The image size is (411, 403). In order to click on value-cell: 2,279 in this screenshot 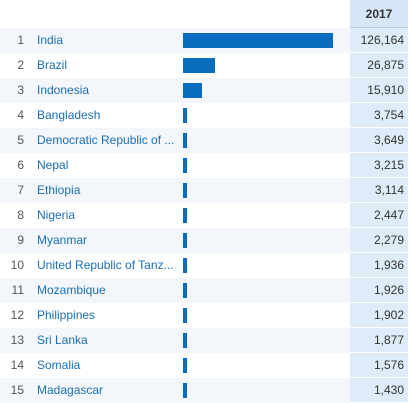, I will do `click(379, 240)`.